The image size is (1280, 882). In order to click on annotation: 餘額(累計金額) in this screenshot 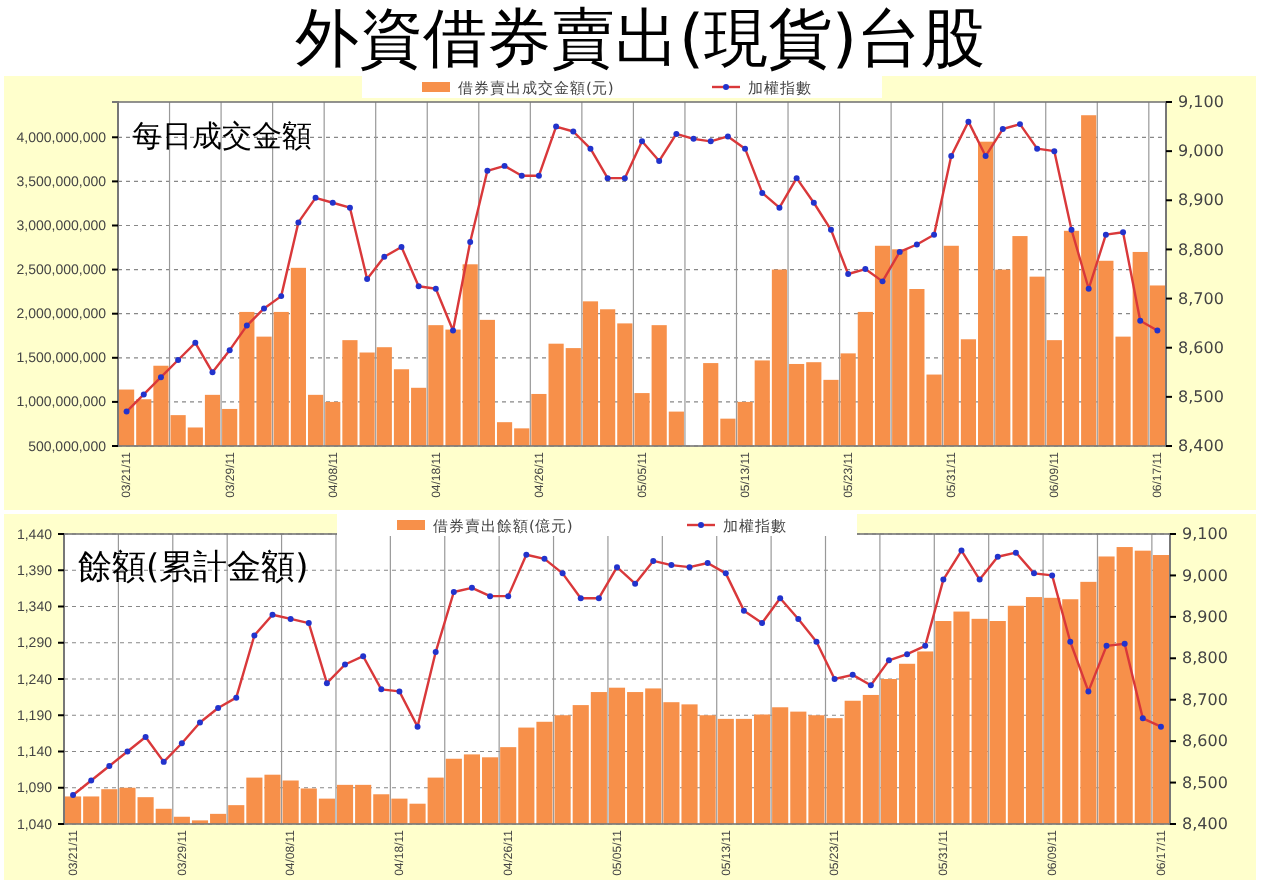, I will do `click(193, 568)`.